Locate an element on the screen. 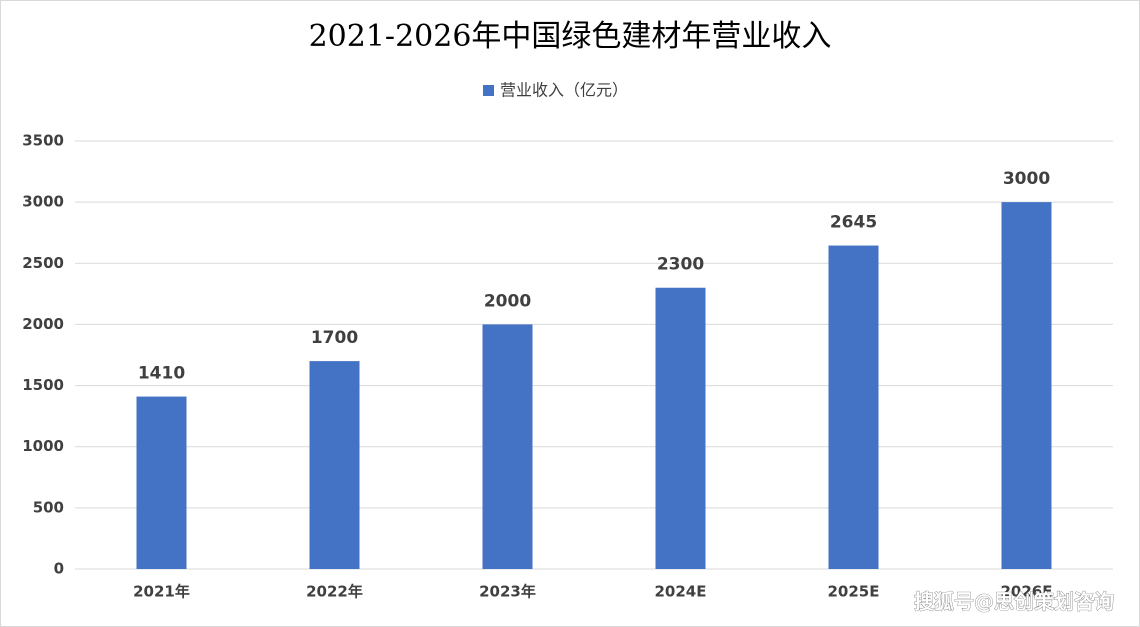 The image size is (1140, 627). value-label: 2000 is located at coordinates (507, 301).